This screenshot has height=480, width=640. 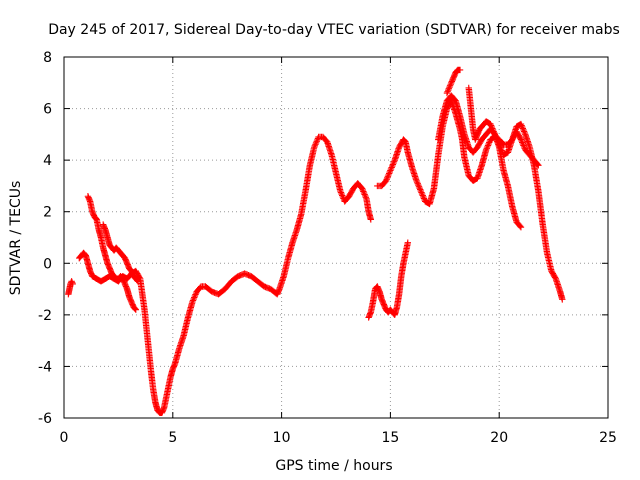 I want to click on x-tick-label: 10, so click(x=282, y=438).